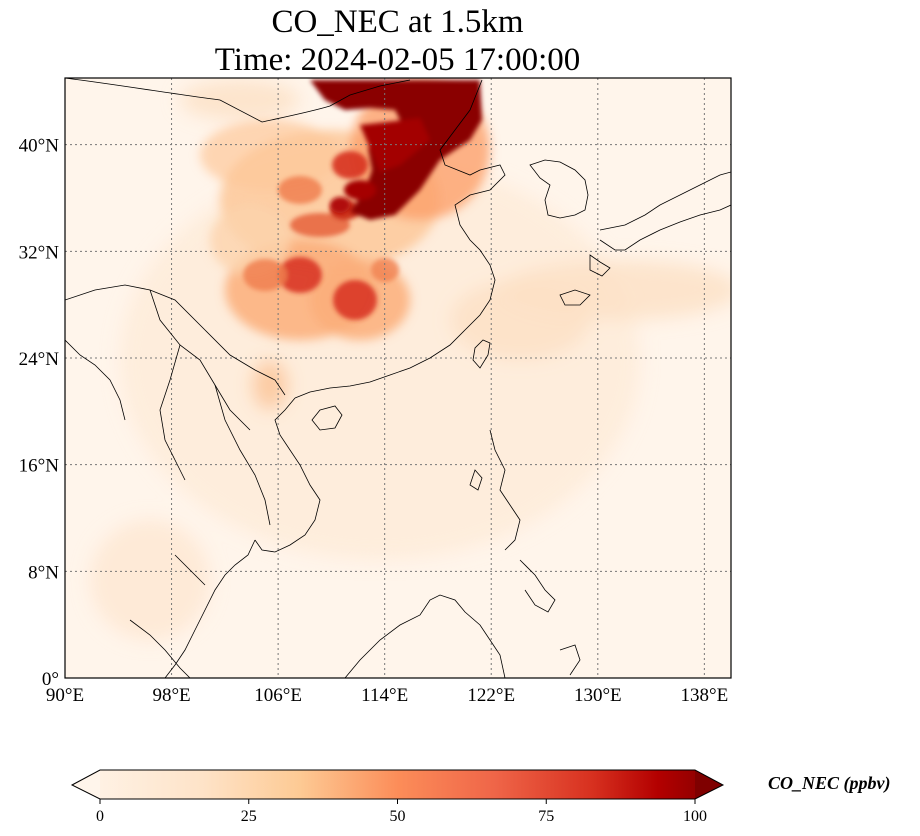 The width and height of the screenshot is (920, 836). Describe the element at coordinates (86, 784) in the screenshot. I see `colorbar-min-extend` at that location.